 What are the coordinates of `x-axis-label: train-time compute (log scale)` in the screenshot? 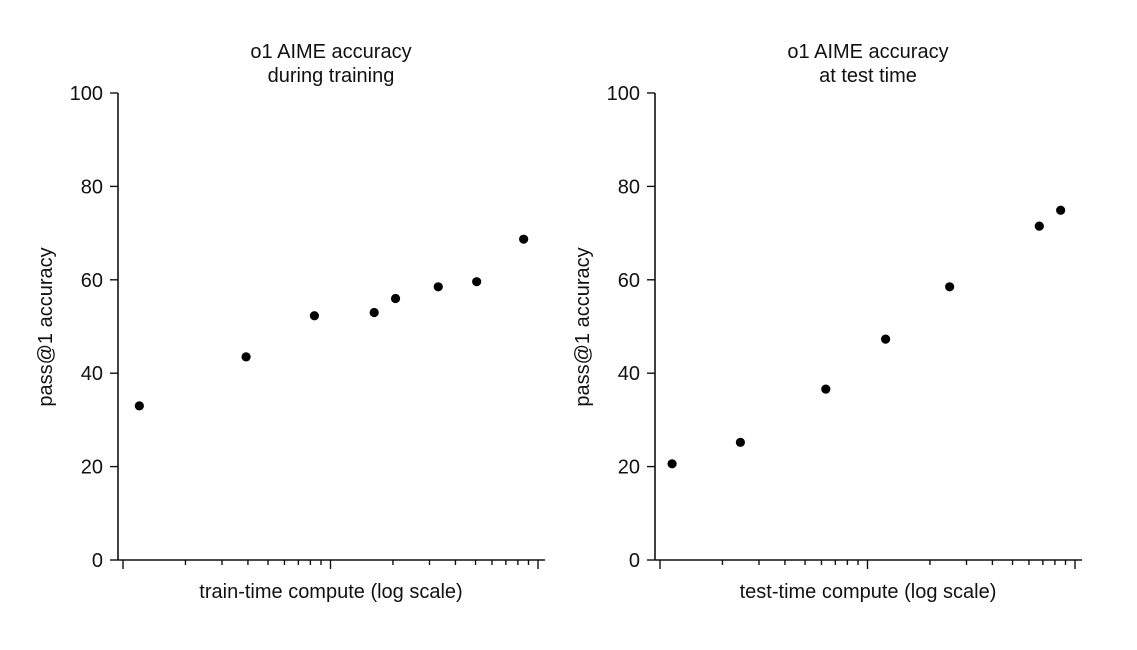 It's located at (330, 592).